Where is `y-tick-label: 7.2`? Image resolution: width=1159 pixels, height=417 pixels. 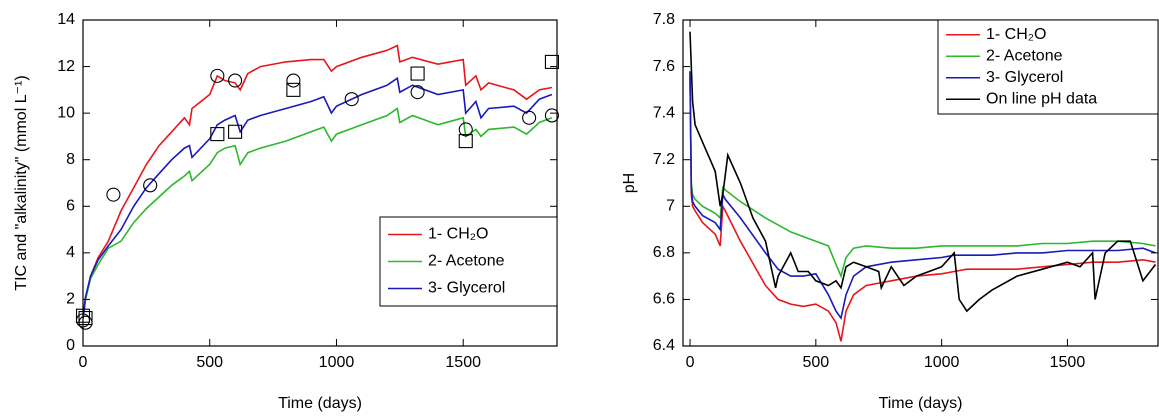
y-tick-label: 7.2 is located at coordinates (664, 159).